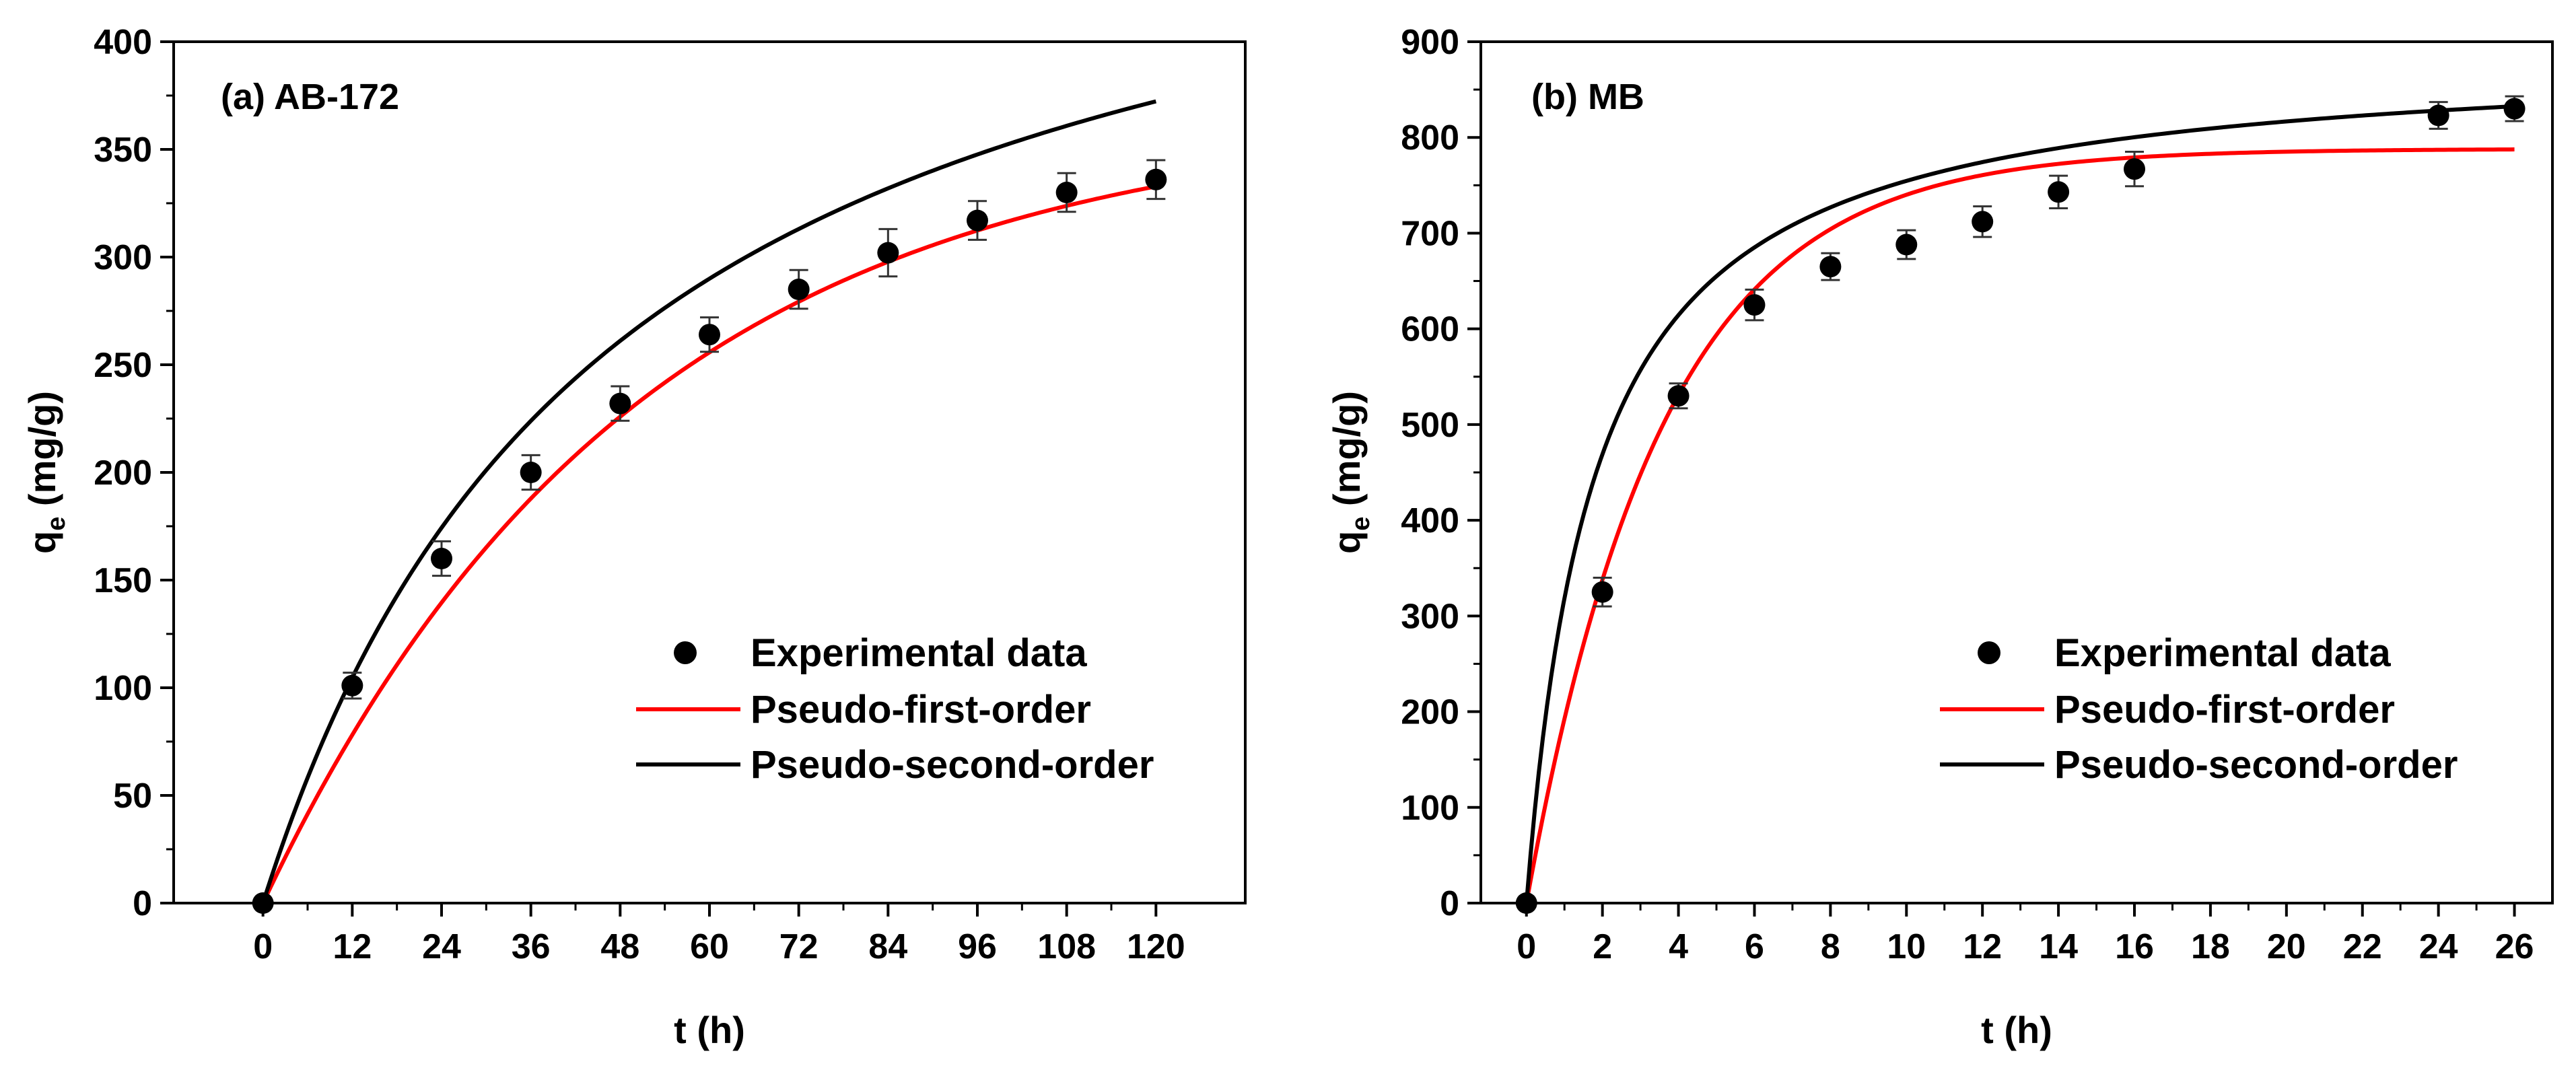  I want to click on y-axis-title-a-unit: (mg/g), so click(42, 448).